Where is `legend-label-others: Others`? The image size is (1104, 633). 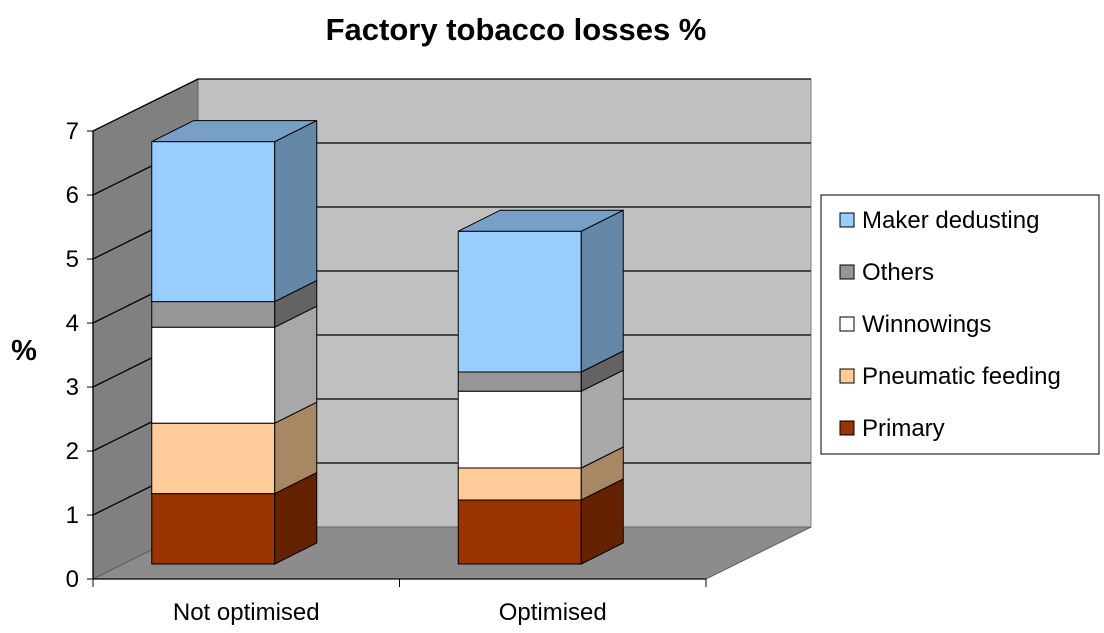
legend-label-others: Others is located at coordinates (898, 272).